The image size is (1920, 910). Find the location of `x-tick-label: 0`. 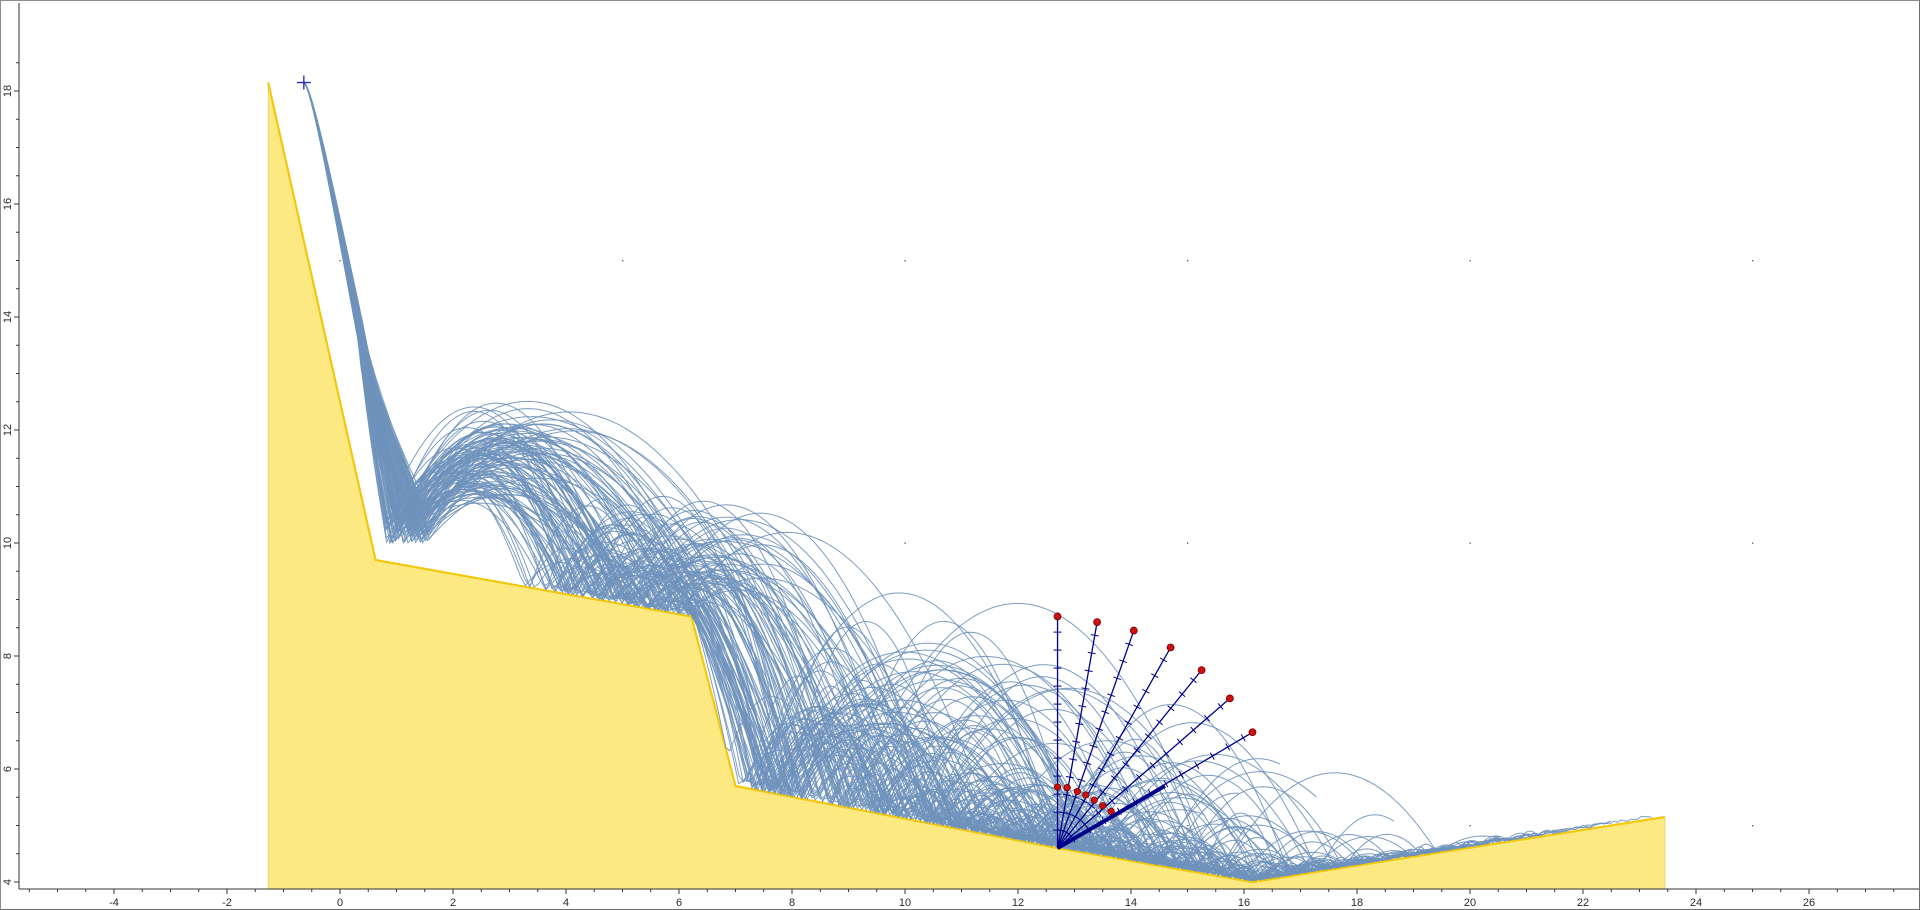

x-tick-label: 0 is located at coordinates (340, 903).